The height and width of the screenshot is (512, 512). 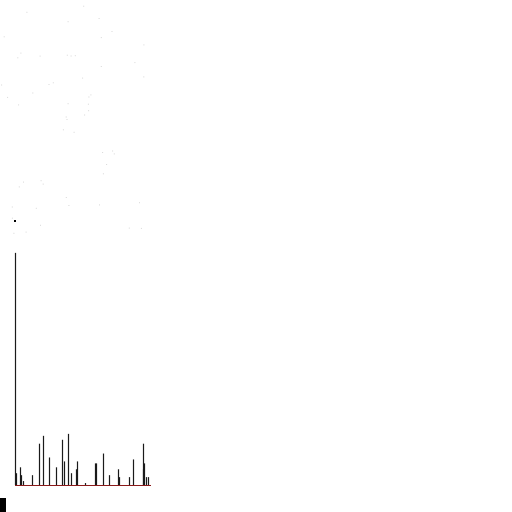 I want to click on faint-speckle-area, so click(x=73, y=119).